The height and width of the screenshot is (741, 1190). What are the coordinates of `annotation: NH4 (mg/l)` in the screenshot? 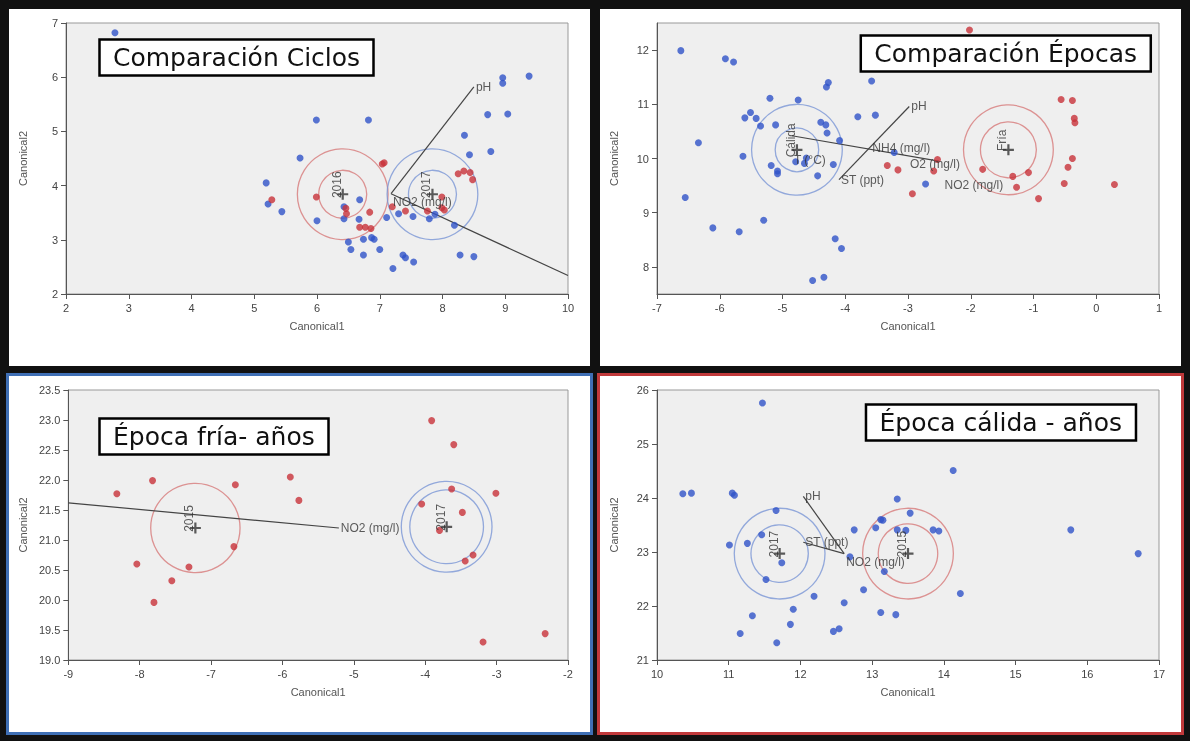 It's located at (901, 147).